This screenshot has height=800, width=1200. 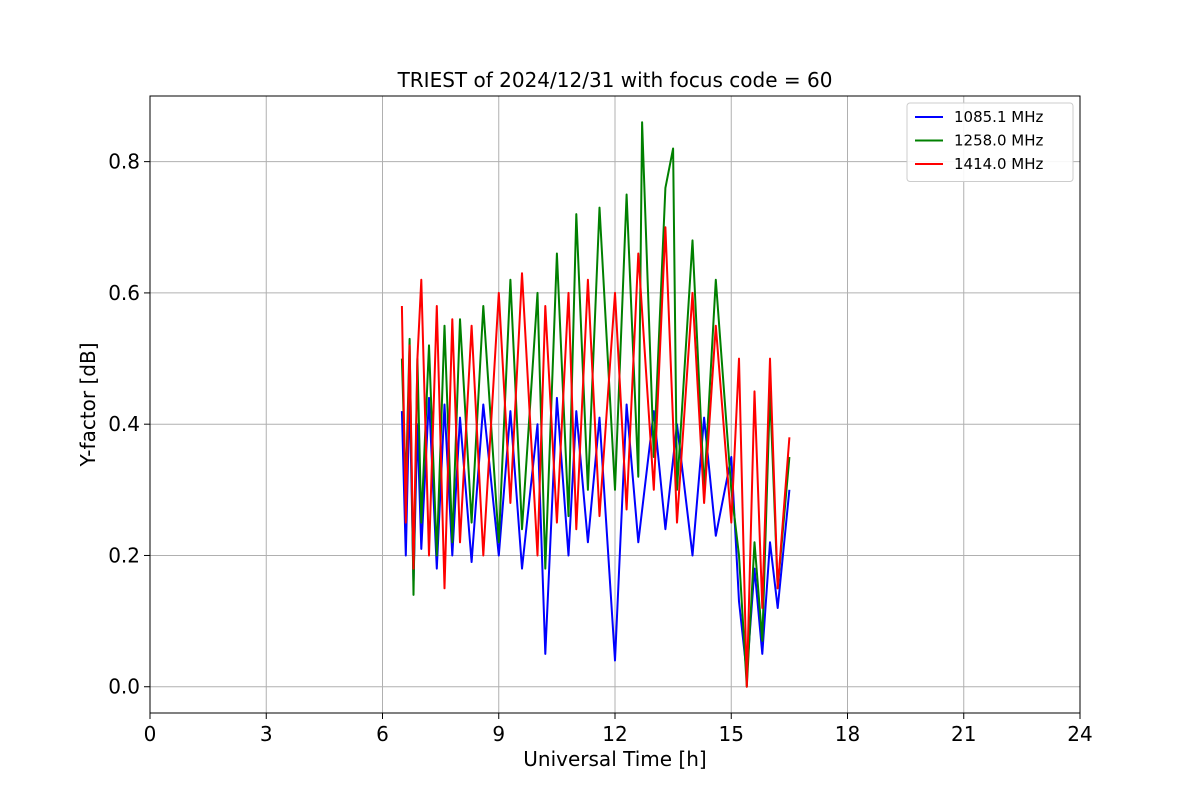 What do you see at coordinates (998, 117) in the screenshot?
I see `legend-entry: 1085.1 MHz` at bounding box center [998, 117].